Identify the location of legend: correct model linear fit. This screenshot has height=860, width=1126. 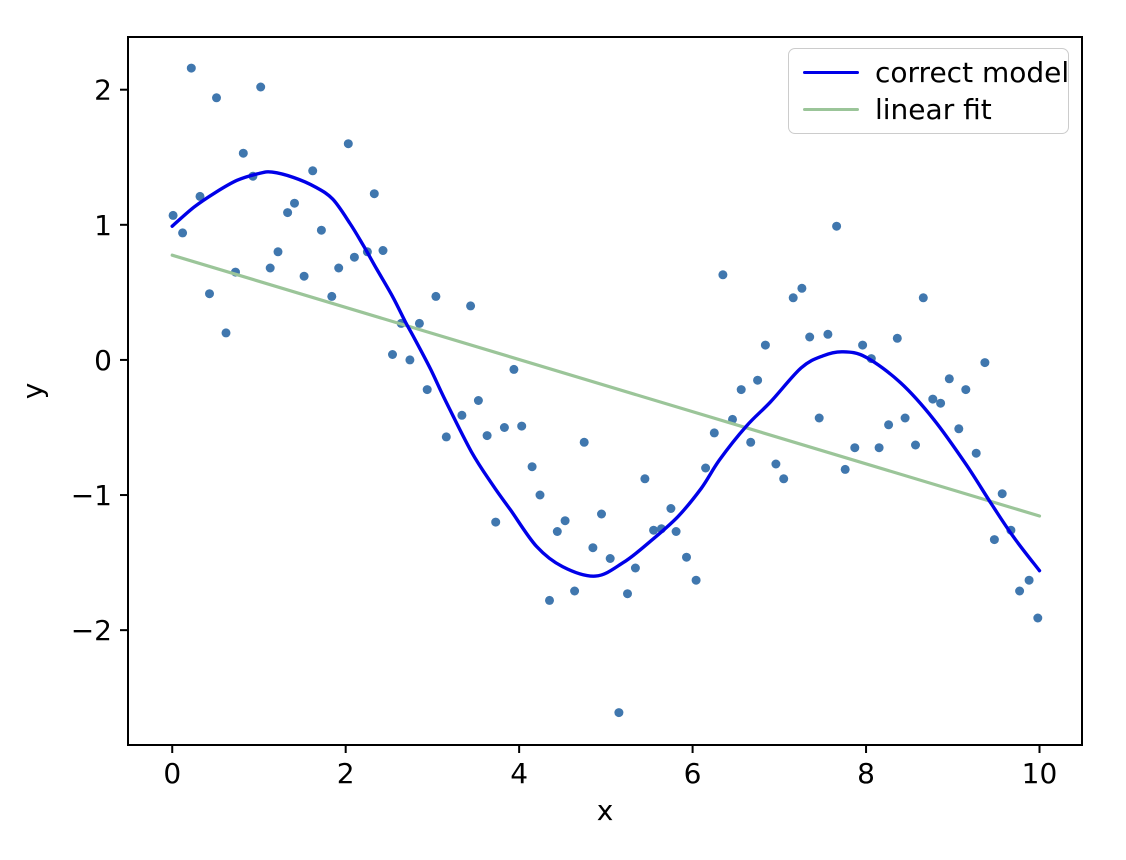
(928, 91).